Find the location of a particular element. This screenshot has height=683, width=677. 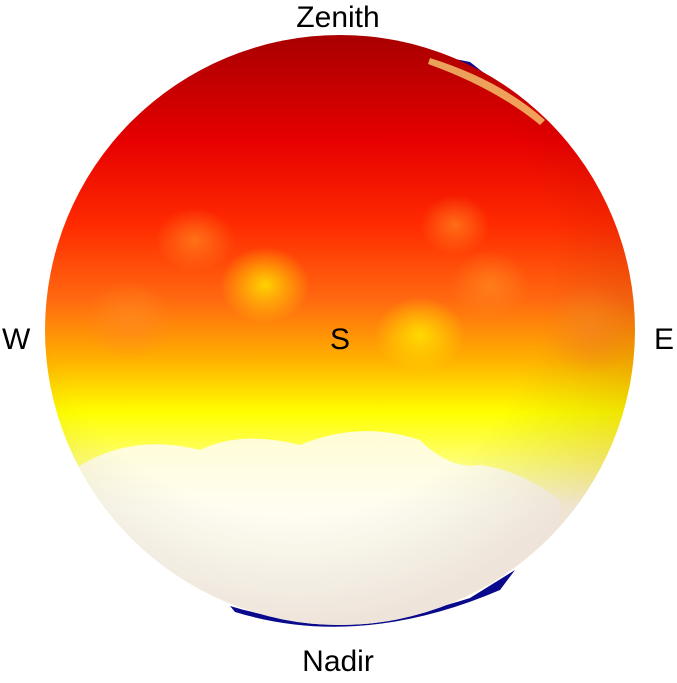

rim-highlight is located at coordinates (486, 91).